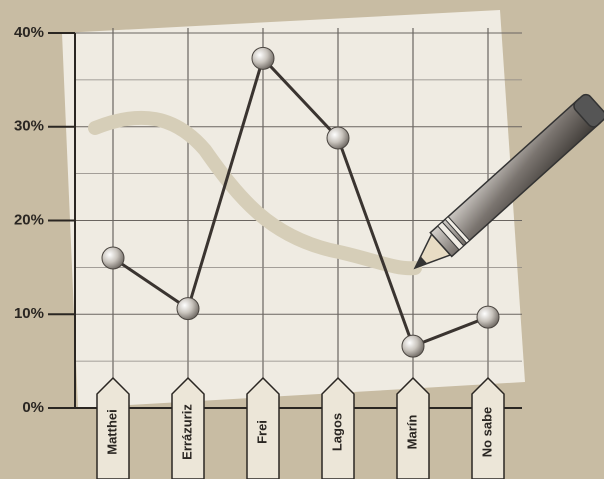 This screenshot has width=604, height=479. I want to click on x-tick-label: Matthei, so click(111, 432).